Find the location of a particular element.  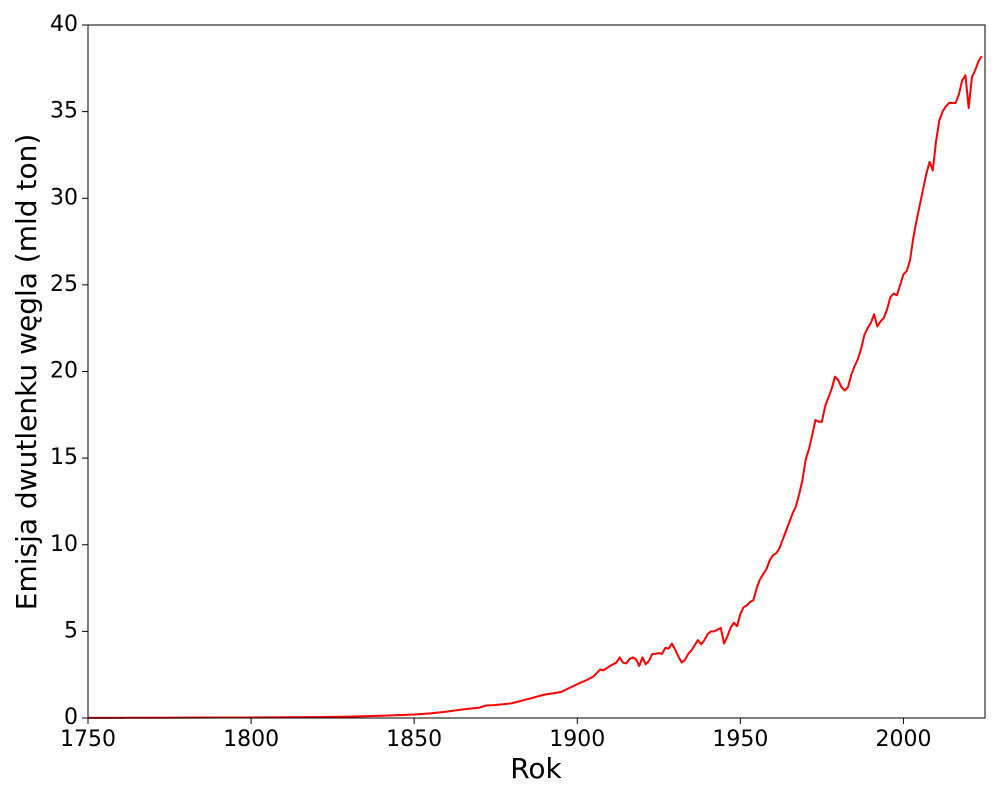

x-tick-label: 1850 is located at coordinates (414, 739).